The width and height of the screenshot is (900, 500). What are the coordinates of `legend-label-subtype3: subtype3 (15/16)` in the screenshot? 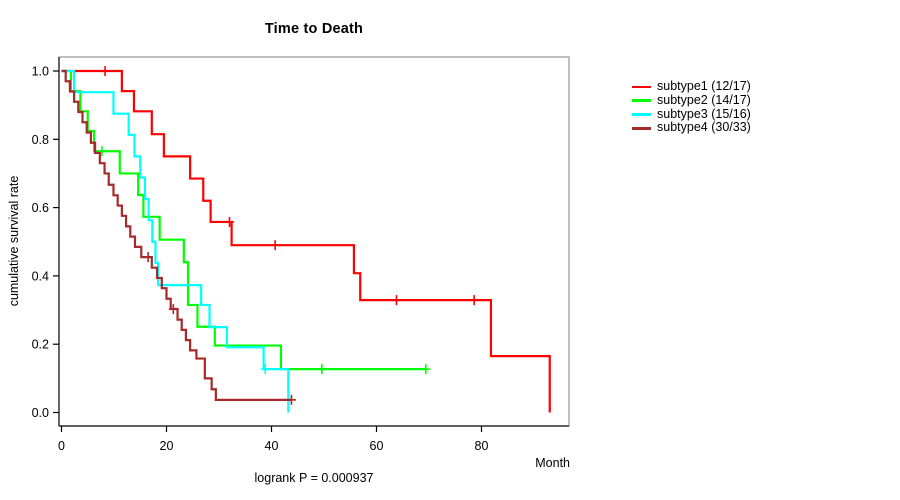 It's located at (704, 113).